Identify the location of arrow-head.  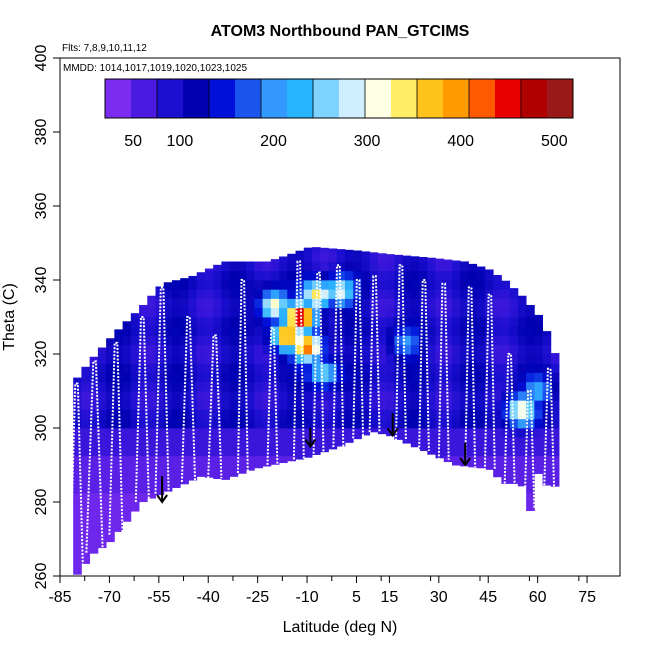
(310, 443).